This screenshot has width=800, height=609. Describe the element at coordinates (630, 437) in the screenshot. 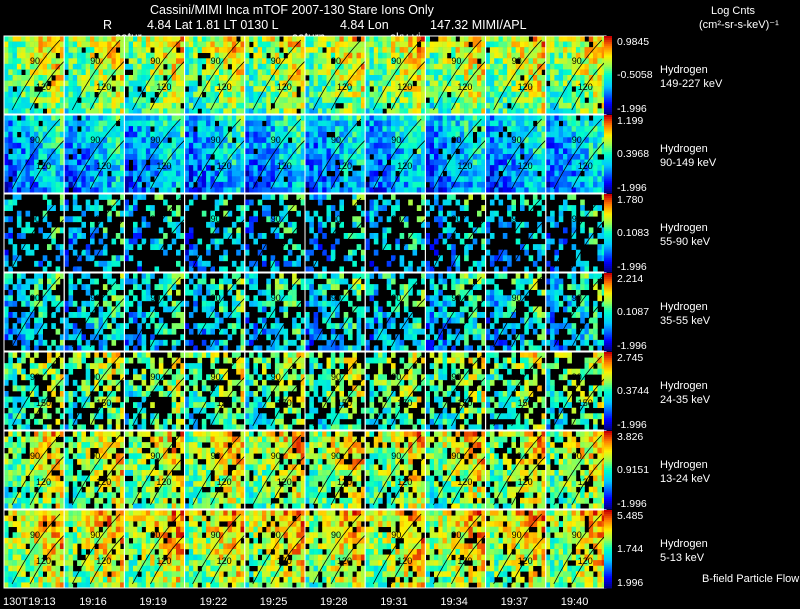

I see `colorbar-max-label: 3.826` at that location.